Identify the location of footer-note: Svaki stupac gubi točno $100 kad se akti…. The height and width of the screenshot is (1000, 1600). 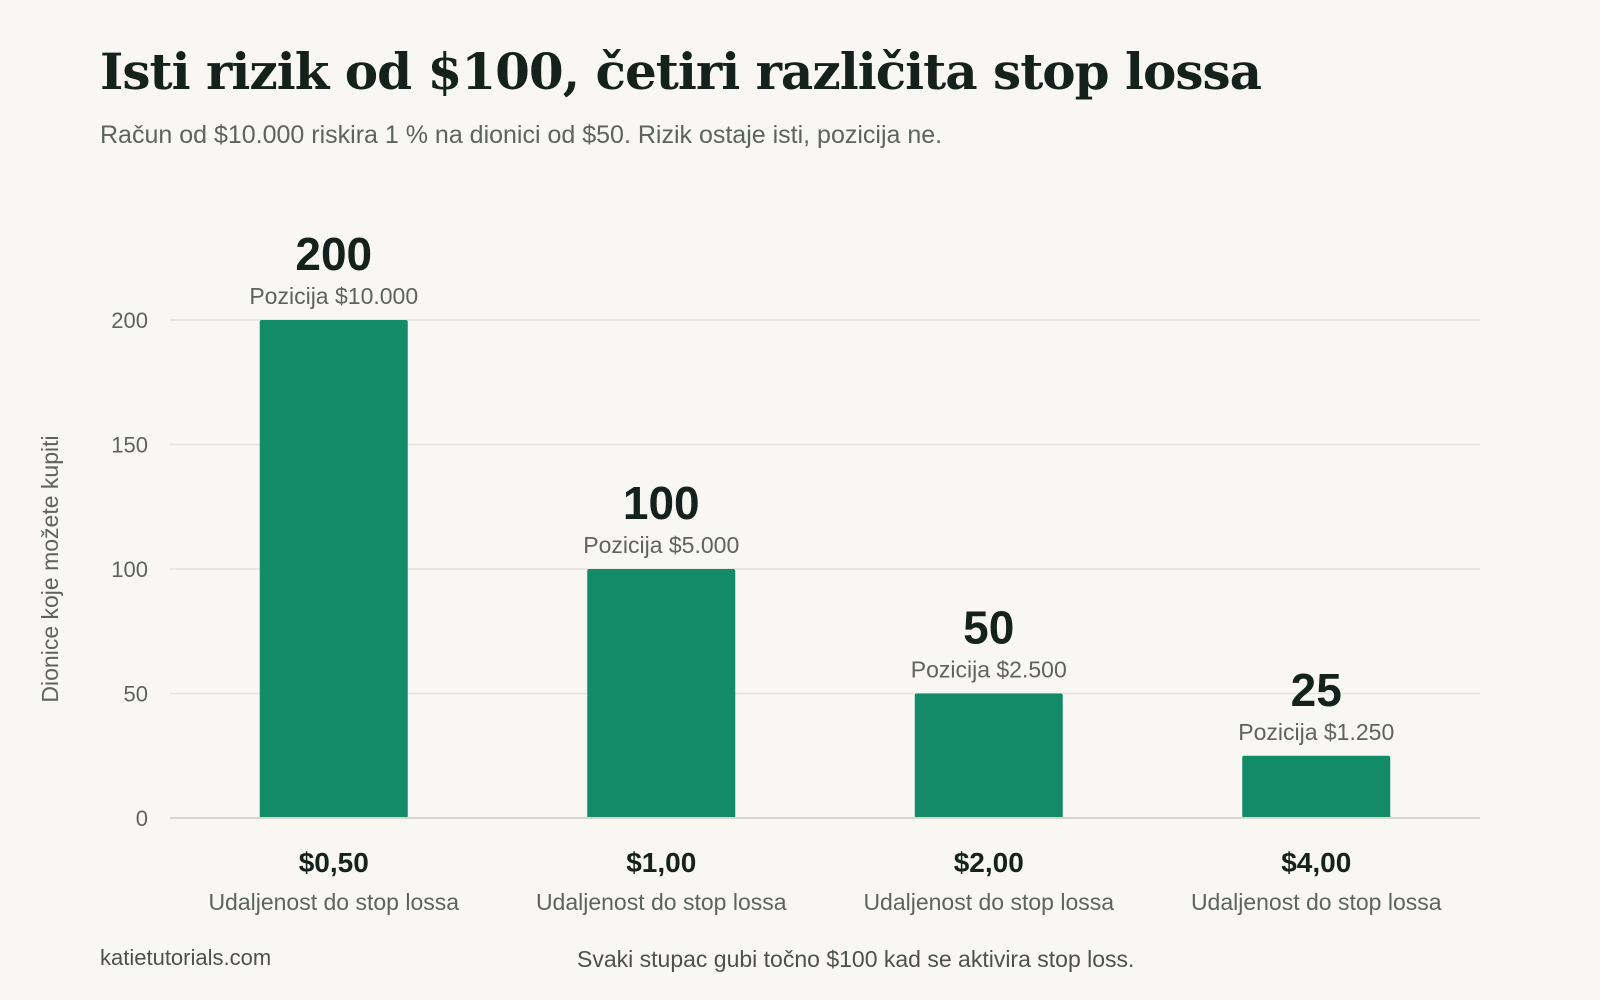
(856, 959).